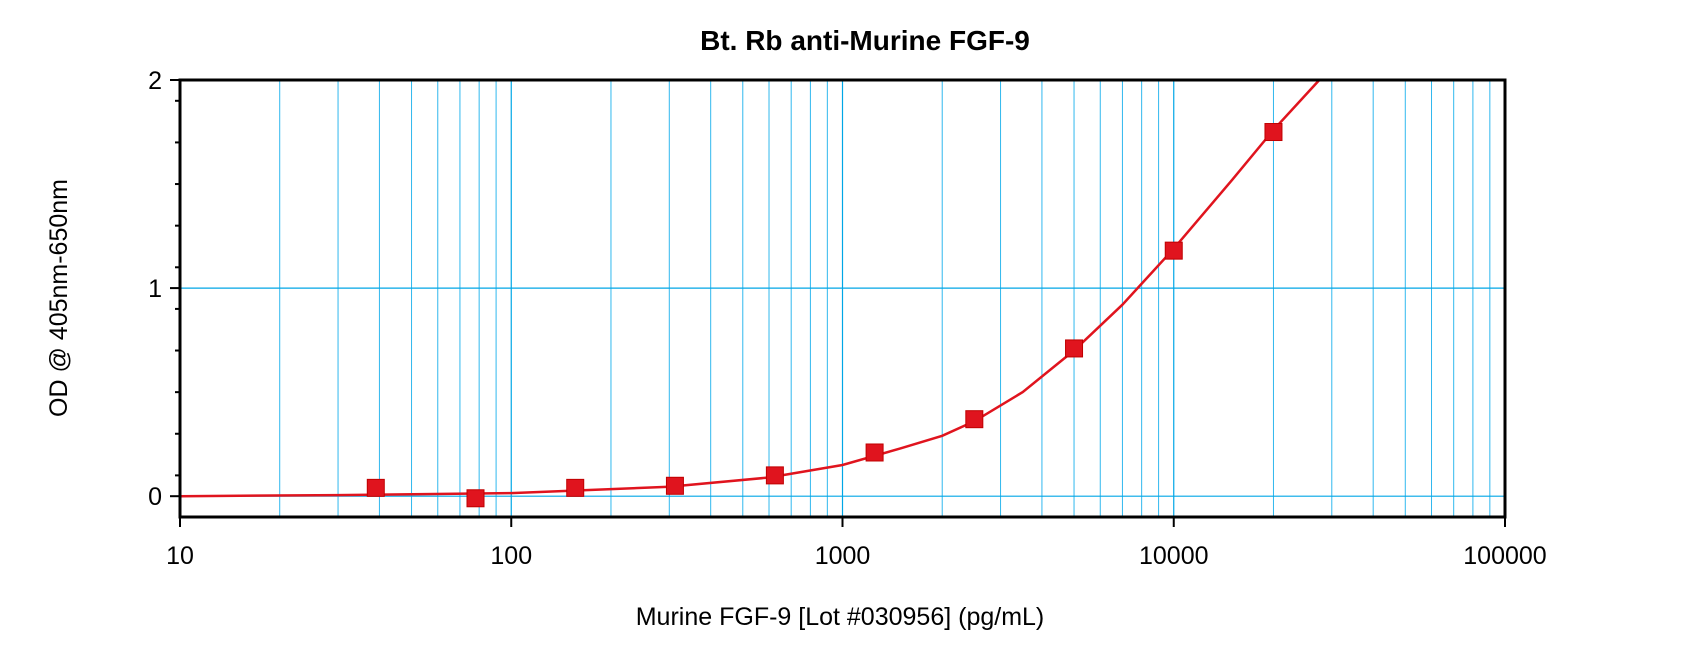  What do you see at coordinates (155, 289) in the screenshot?
I see `y-tick-label: 1` at bounding box center [155, 289].